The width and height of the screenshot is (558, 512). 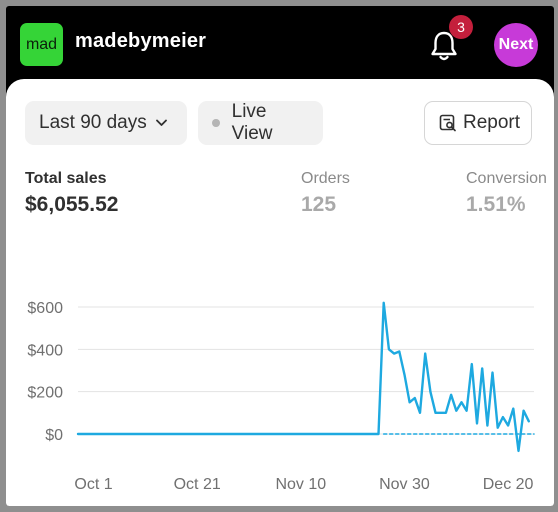 I want to click on bell-icon, so click(x=444, y=46).